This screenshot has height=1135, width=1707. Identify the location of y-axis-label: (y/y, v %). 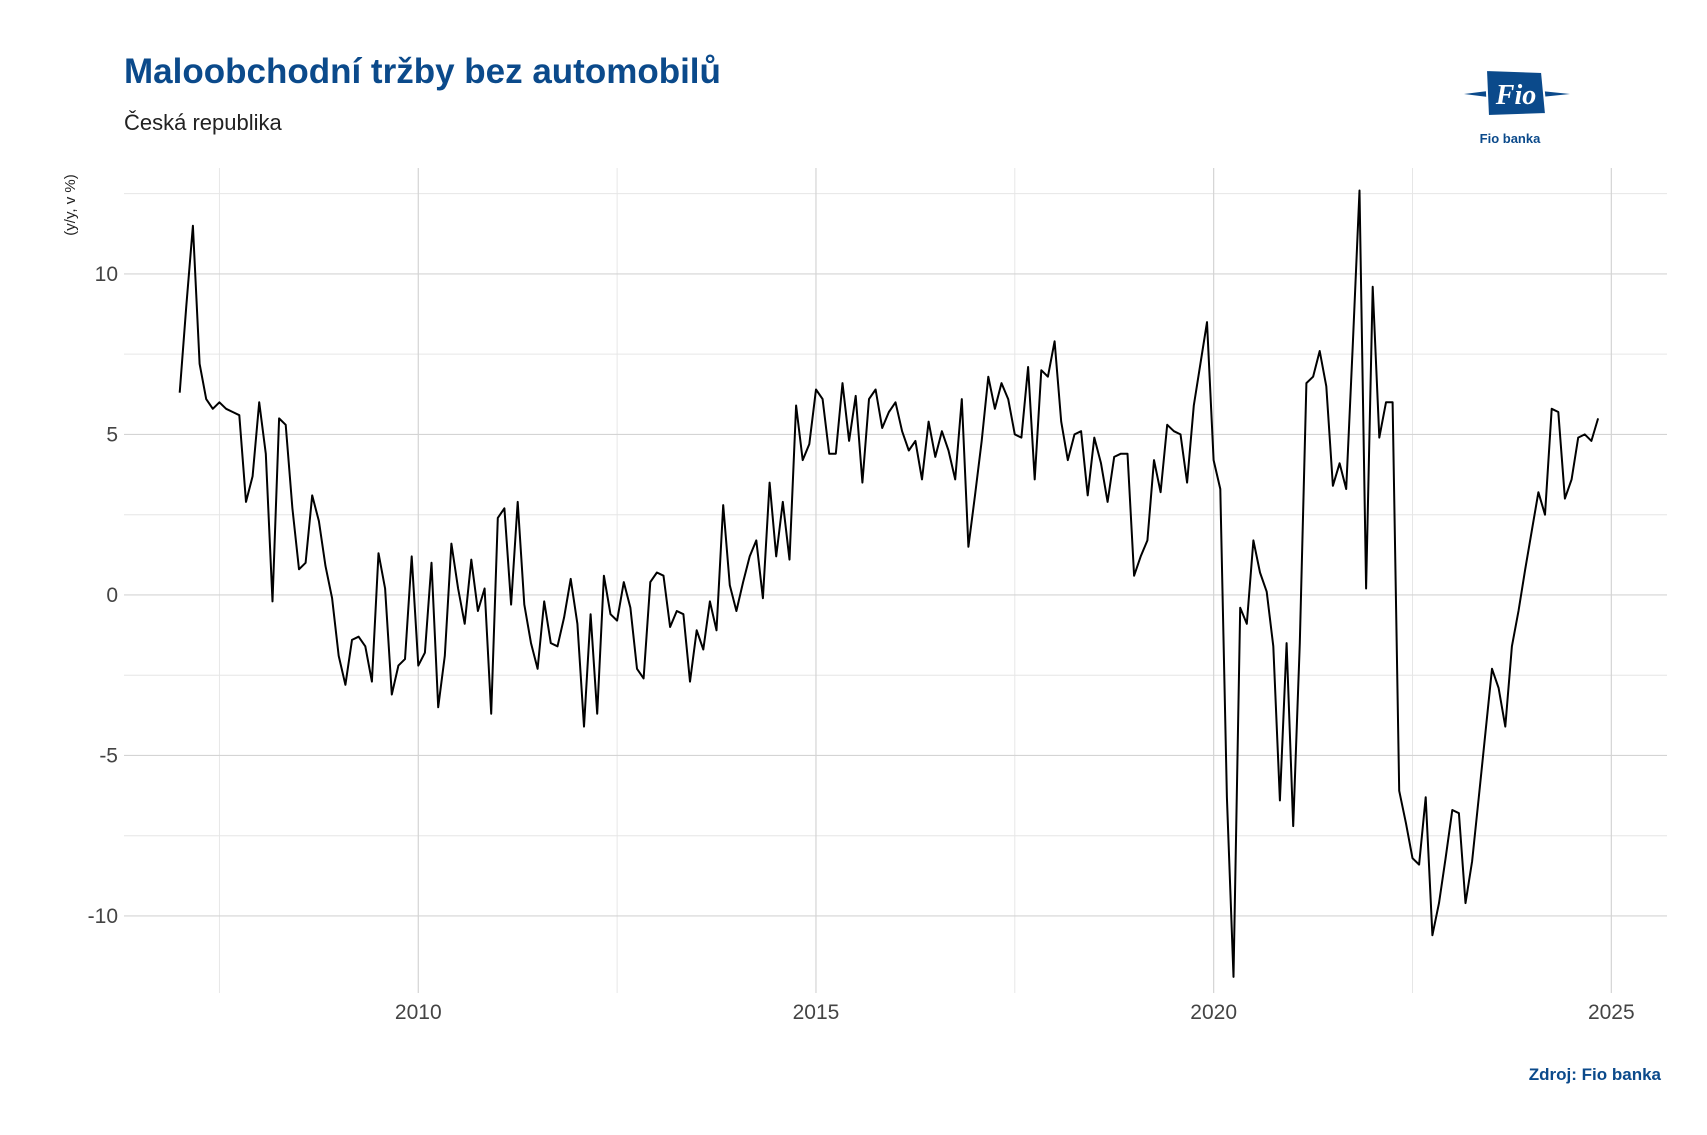
(70, 204).